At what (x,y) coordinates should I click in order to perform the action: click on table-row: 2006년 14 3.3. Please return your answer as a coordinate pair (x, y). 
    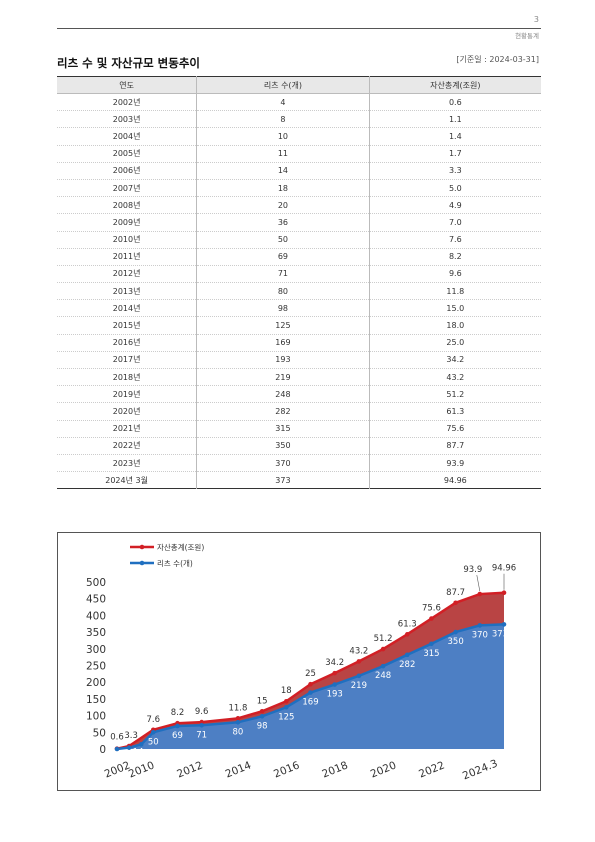
    Looking at the image, I should click on (299, 171).